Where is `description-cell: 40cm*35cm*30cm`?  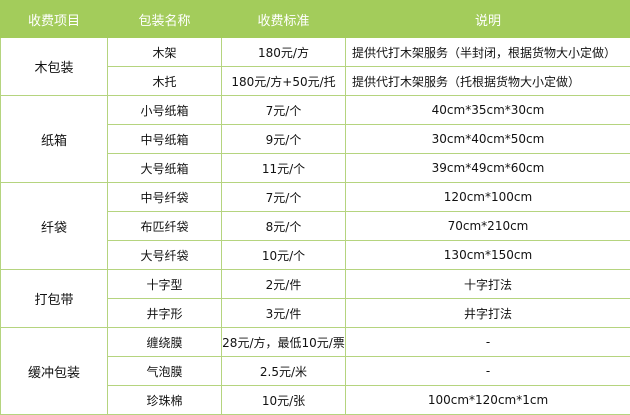 description-cell: 40cm*35cm*30cm is located at coordinates (488, 110).